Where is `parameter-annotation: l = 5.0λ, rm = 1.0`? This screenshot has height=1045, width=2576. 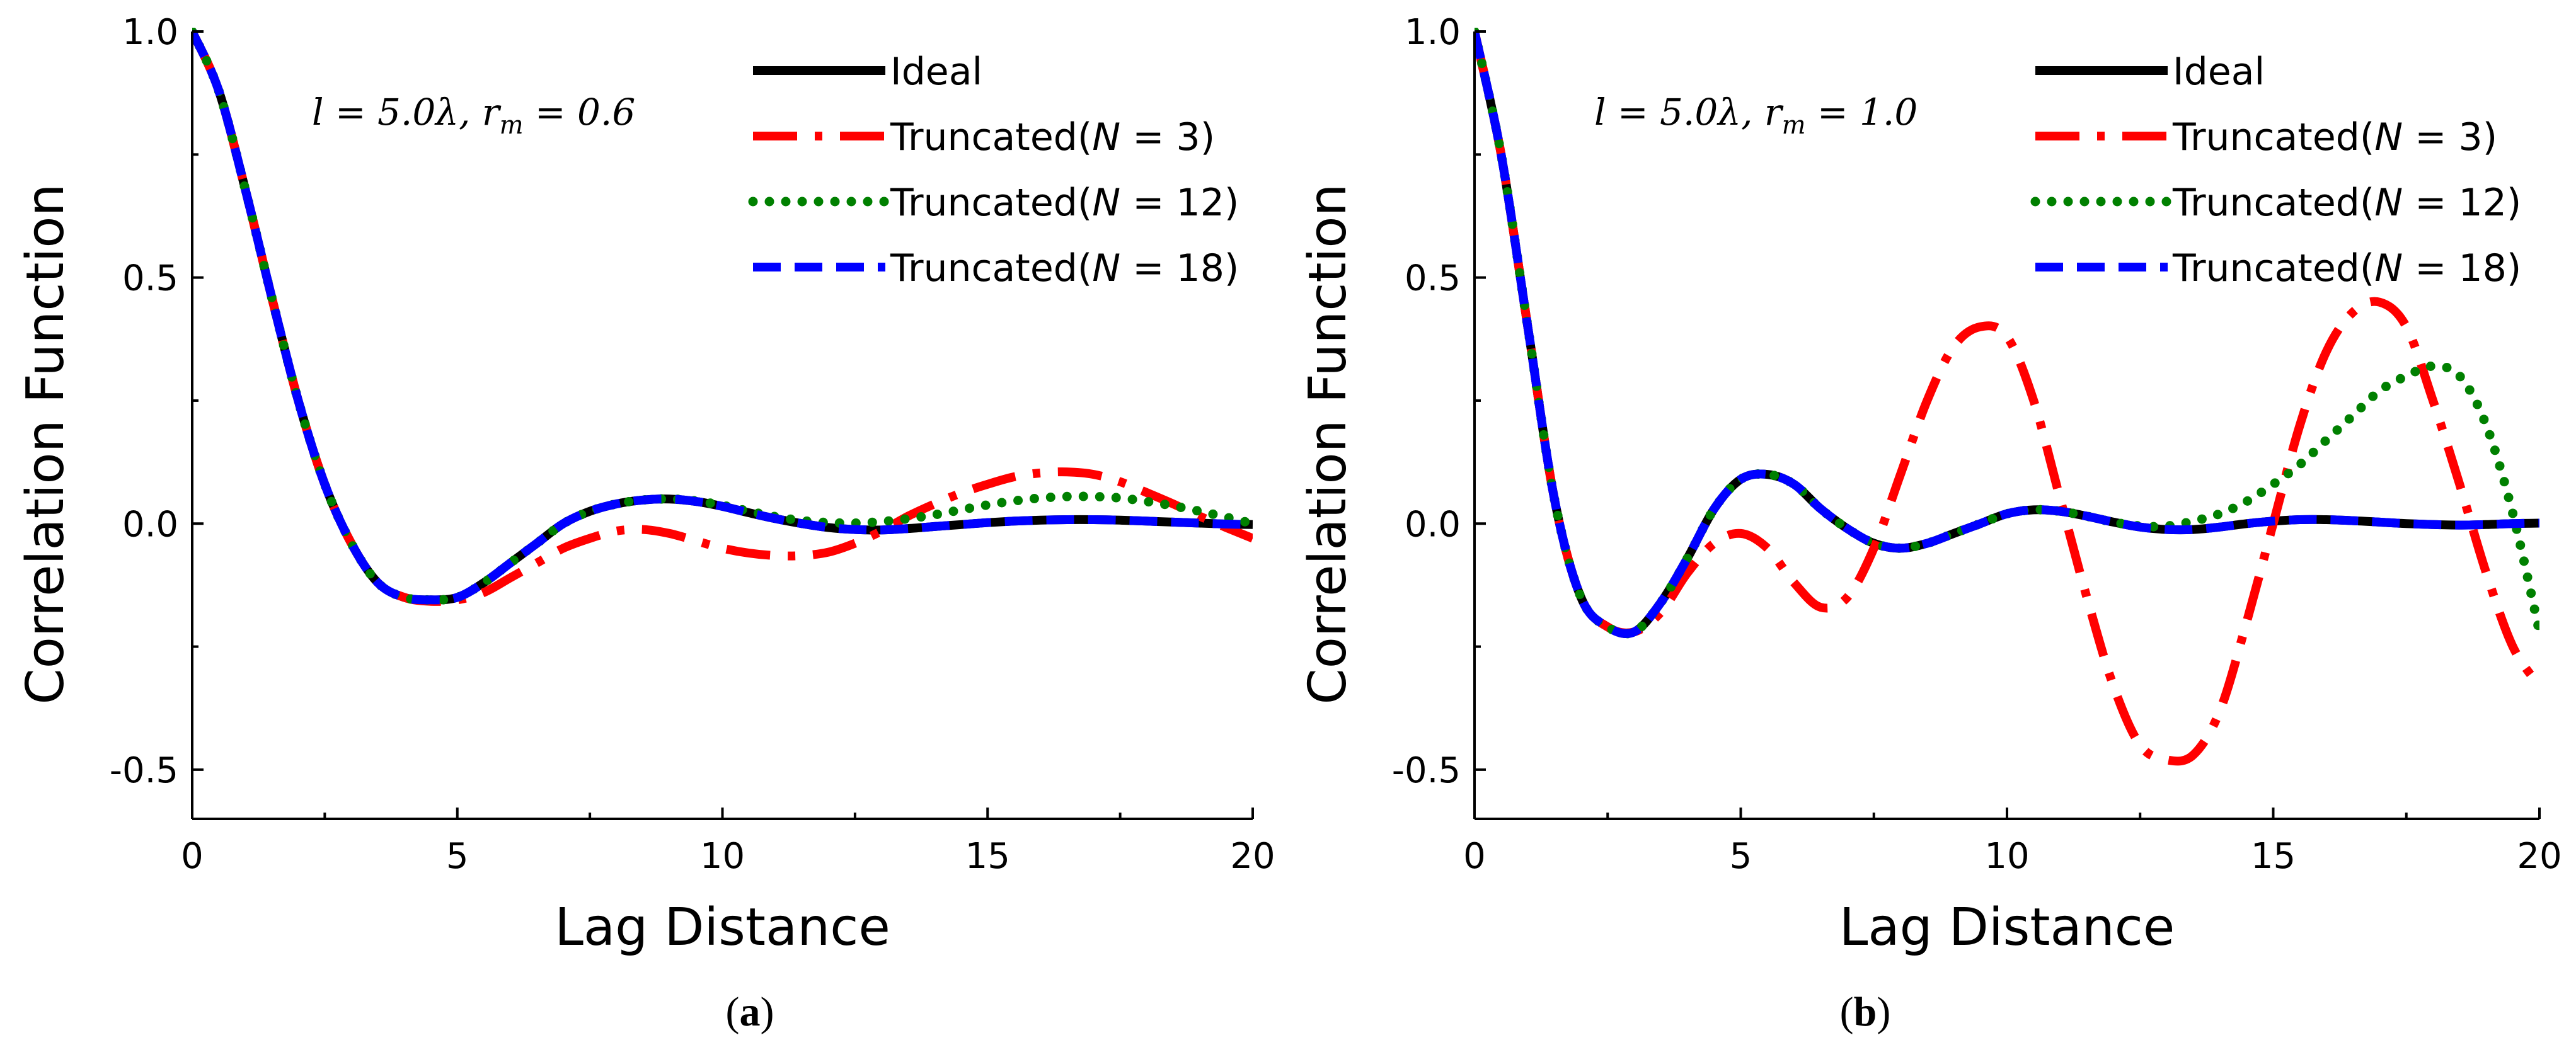
parameter-annotation: l = 5.0λ, rm = 1.0 is located at coordinates (1756, 116).